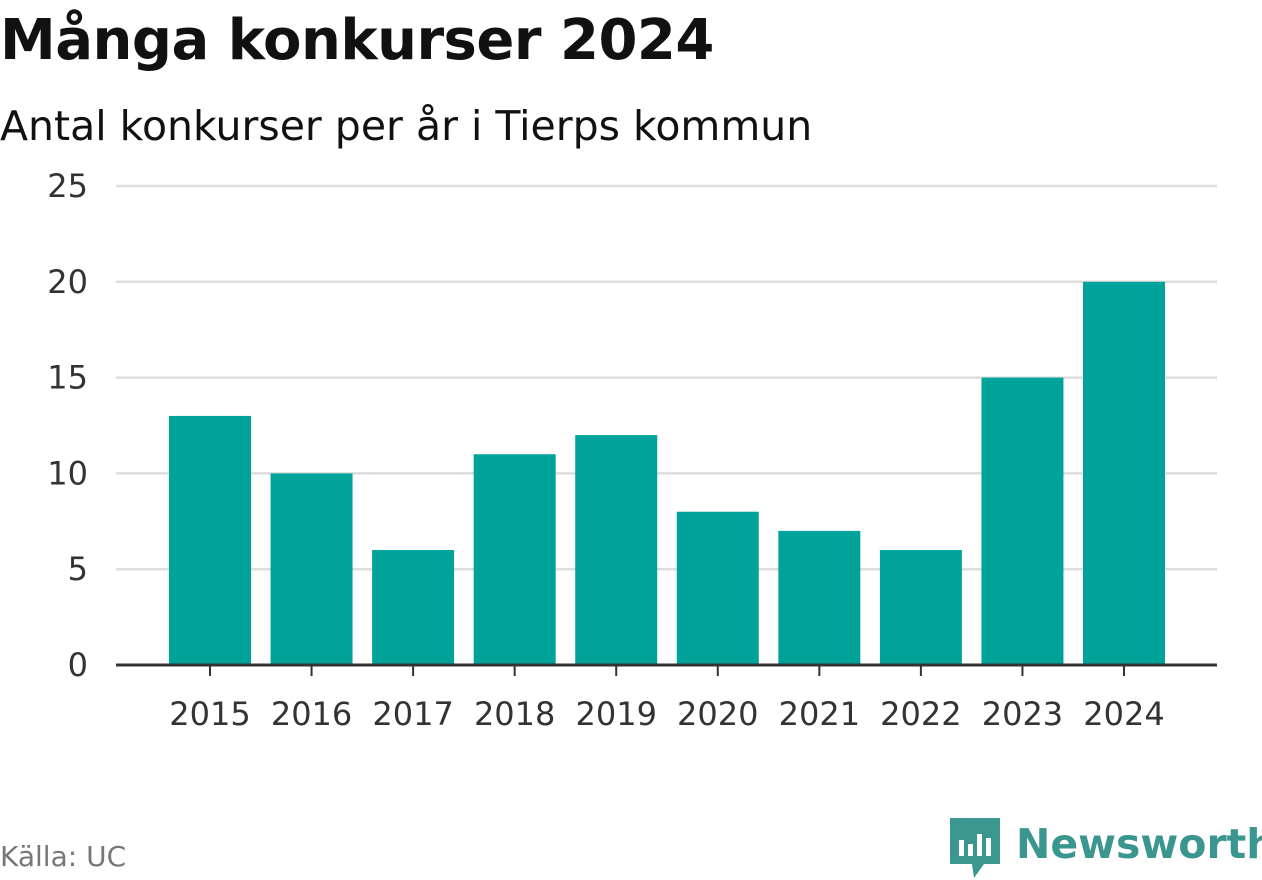 The image size is (1262, 880). What do you see at coordinates (666, 714) in the screenshot?
I see `x-tick-labels: 2015 2016 2017 2018 2019 2020 2021 2022 2023 2024` at bounding box center [666, 714].